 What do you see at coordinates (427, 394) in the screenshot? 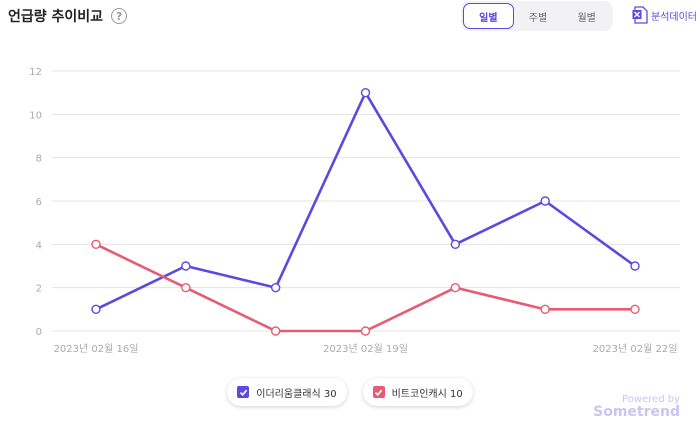
I see `legend-label: 비트코인캐시 10` at bounding box center [427, 394].